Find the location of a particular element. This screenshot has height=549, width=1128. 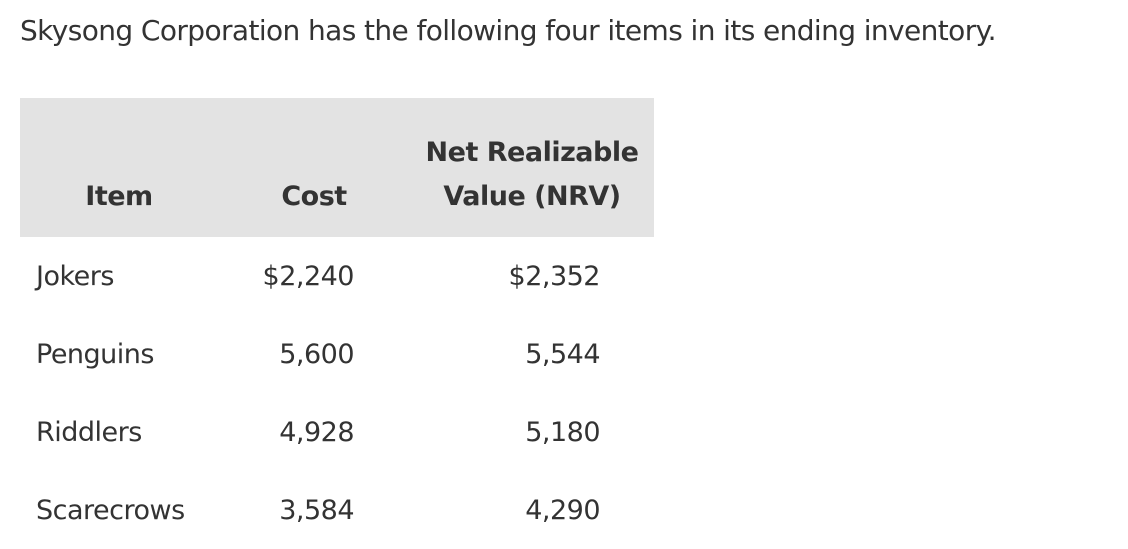

row: Penguins 5,600 5,544 is located at coordinates (337, 354).